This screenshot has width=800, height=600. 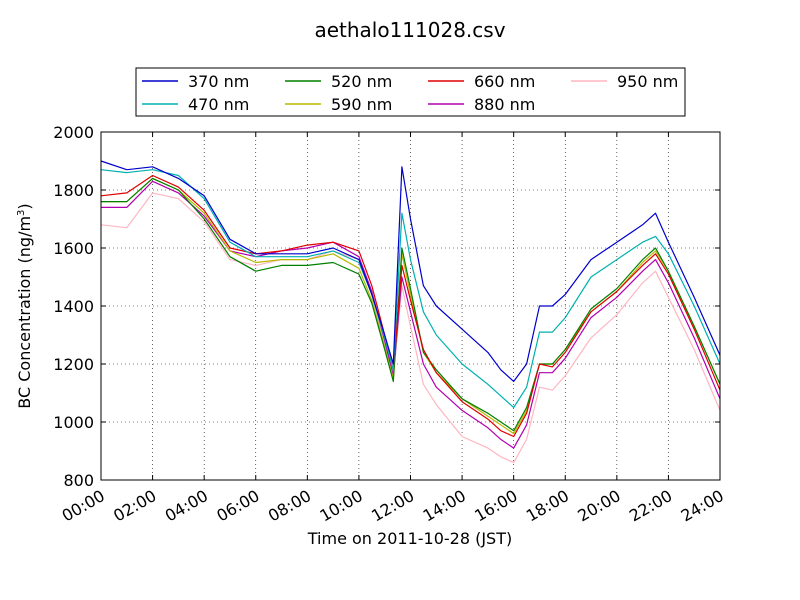 I want to click on chart-title: aethalo111028.csv, so click(x=409, y=30).